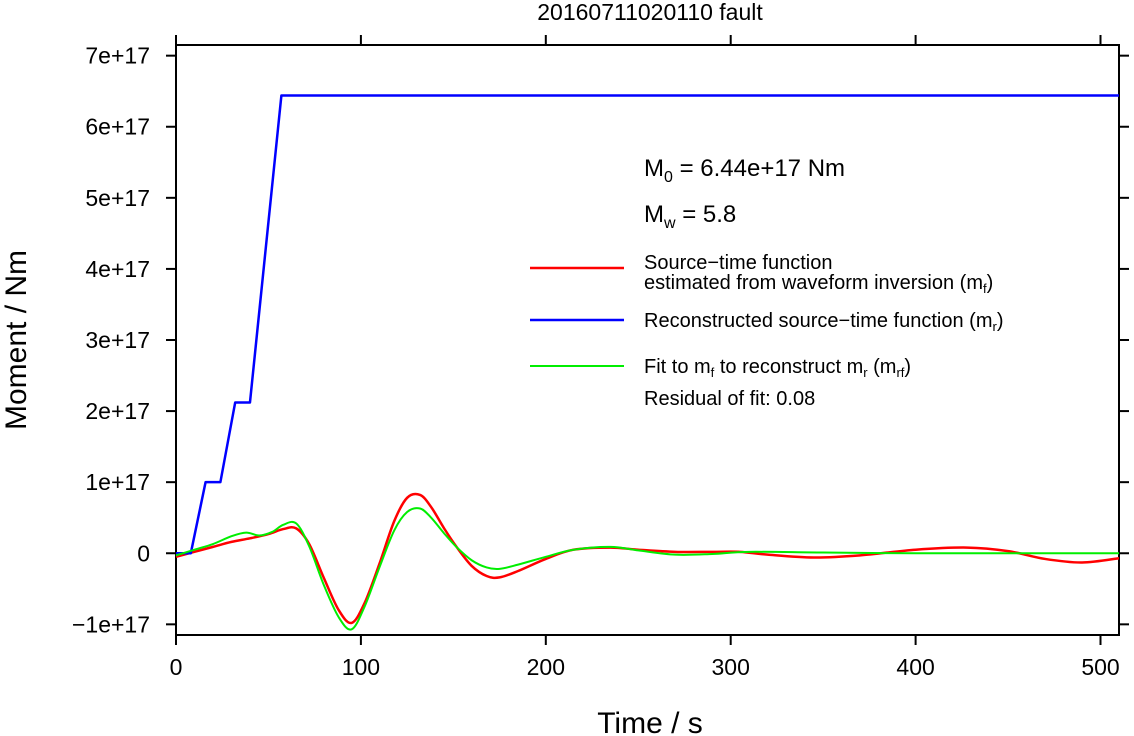  What do you see at coordinates (117, 269) in the screenshot?
I see `y-tick-label: 4e+17` at bounding box center [117, 269].